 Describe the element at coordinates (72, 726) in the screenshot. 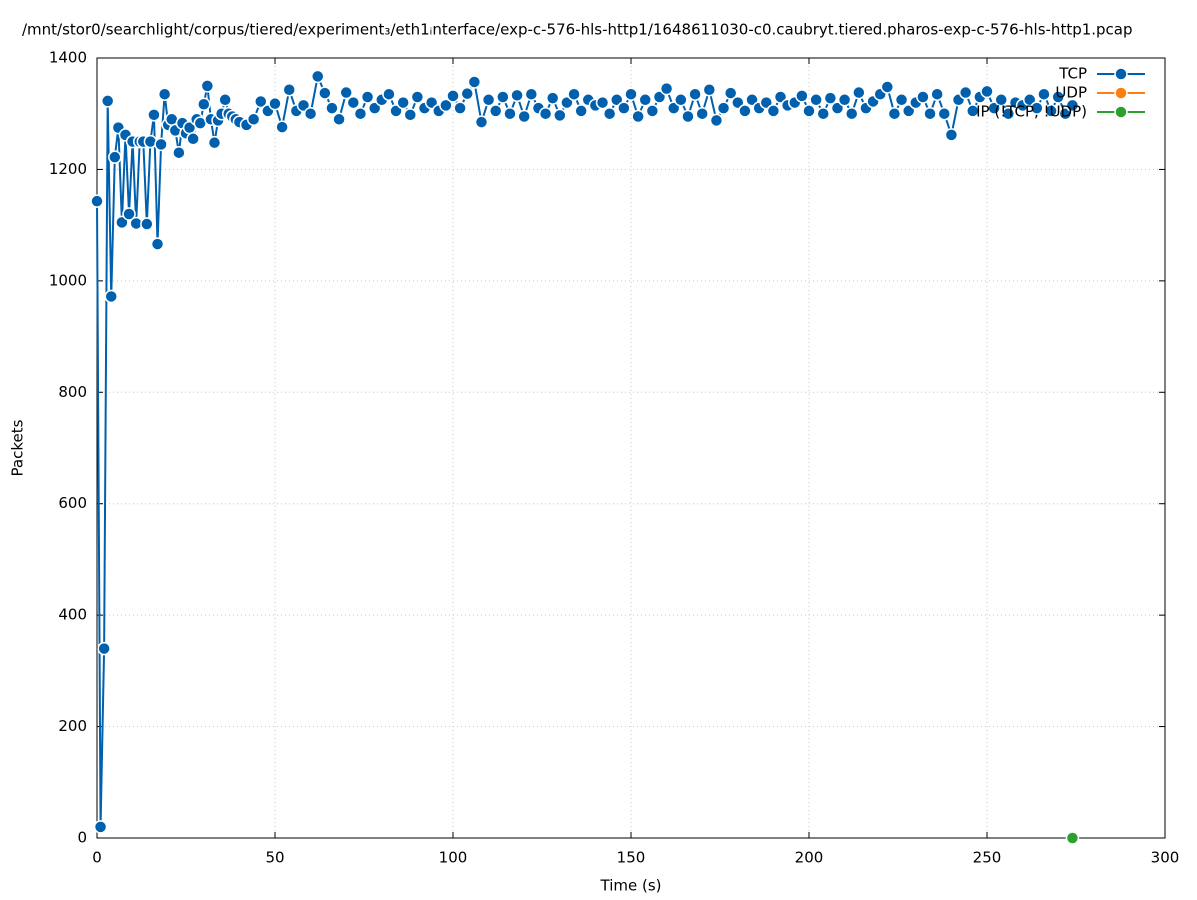

I see `y-tick-label: 200` at that location.